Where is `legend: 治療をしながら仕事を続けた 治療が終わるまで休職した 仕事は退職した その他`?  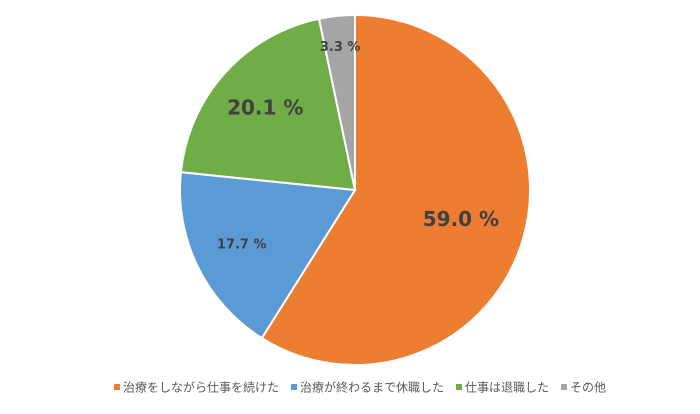 legend: 治療をしながら仕事を続けた 治療が終わるまで休職した 仕事は退職した その他 is located at coordinates (359, 387).